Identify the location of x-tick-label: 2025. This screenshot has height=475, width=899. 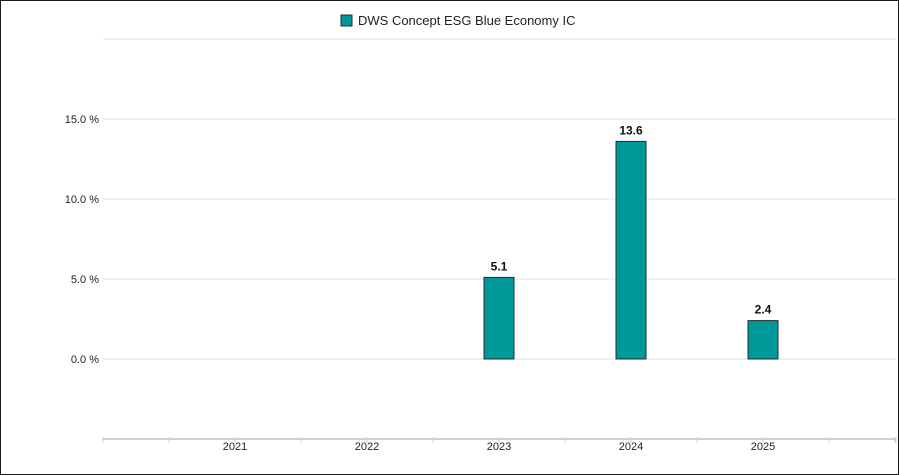
(763, 447).